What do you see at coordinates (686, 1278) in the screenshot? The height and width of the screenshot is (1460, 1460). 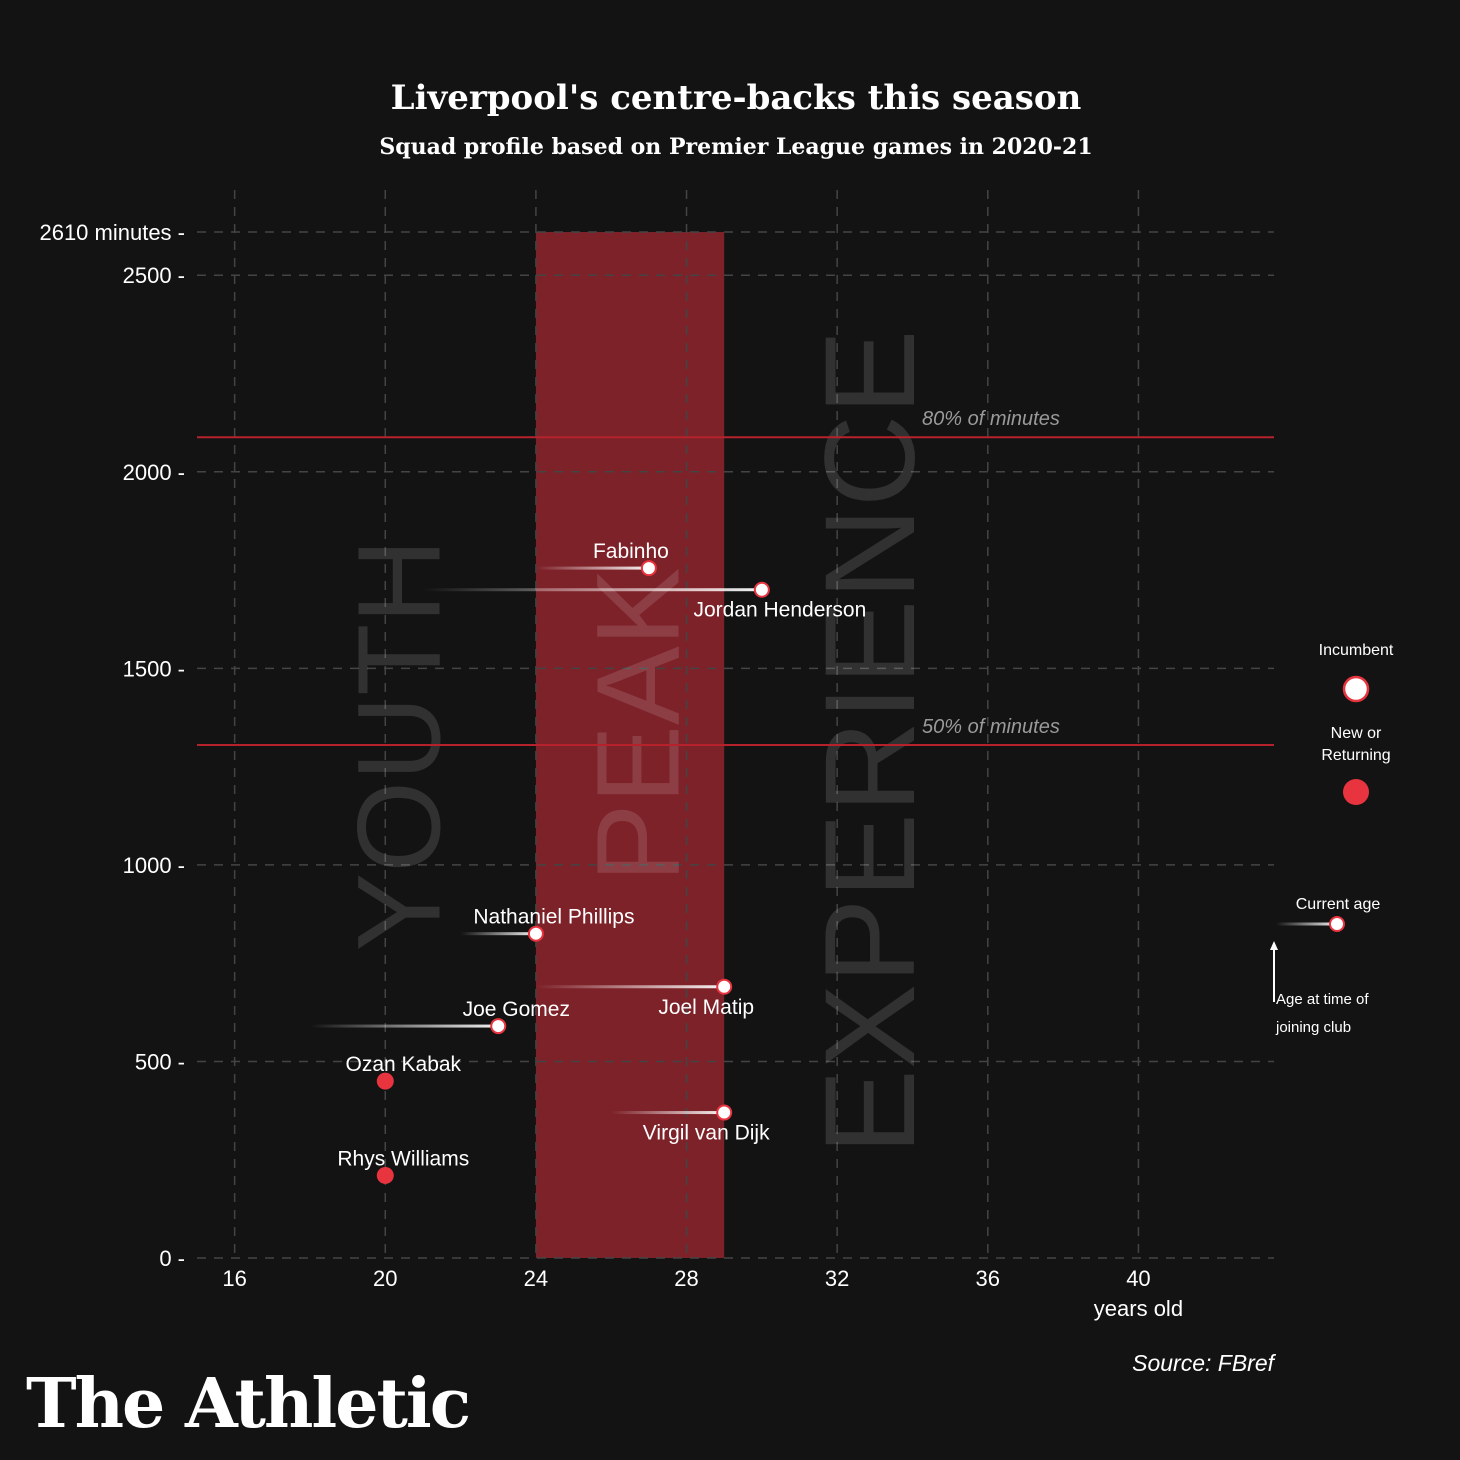 I see `x-tick-label: 28` at bounding box center [686, 1278].